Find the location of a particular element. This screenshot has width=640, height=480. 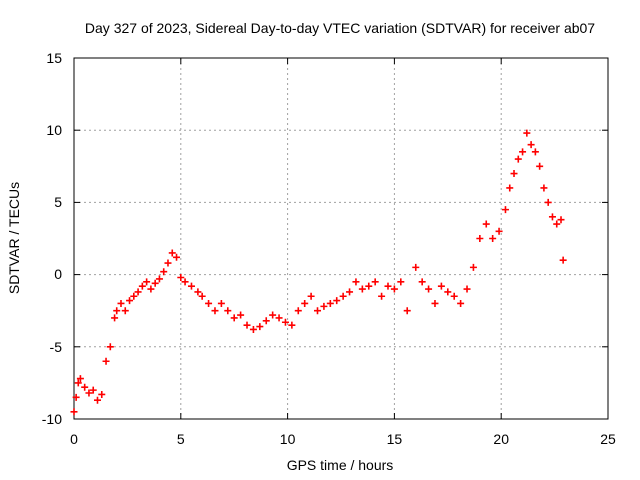

y-tick-label-5: 5 is located at coordinates (58, 202).